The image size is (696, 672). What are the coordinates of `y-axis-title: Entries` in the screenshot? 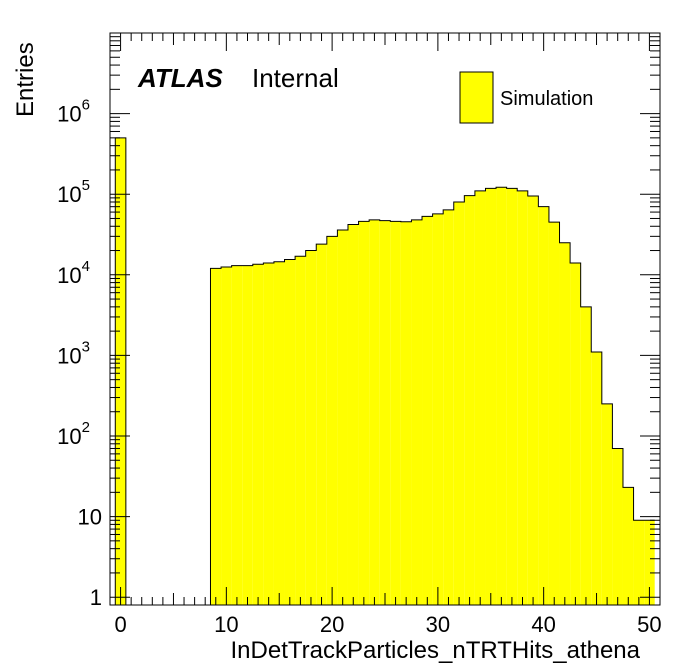 It's located at (25, 79).